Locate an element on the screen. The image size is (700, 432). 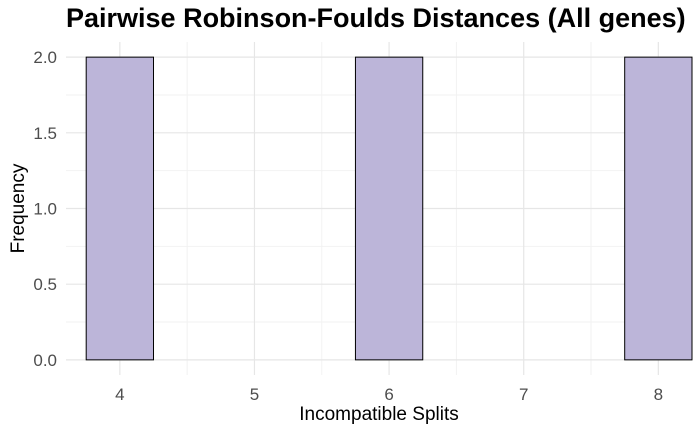
y-tick-labels: 0.0 0.5 1.0 1.5 2.0 is located at coordinates (45, 209).